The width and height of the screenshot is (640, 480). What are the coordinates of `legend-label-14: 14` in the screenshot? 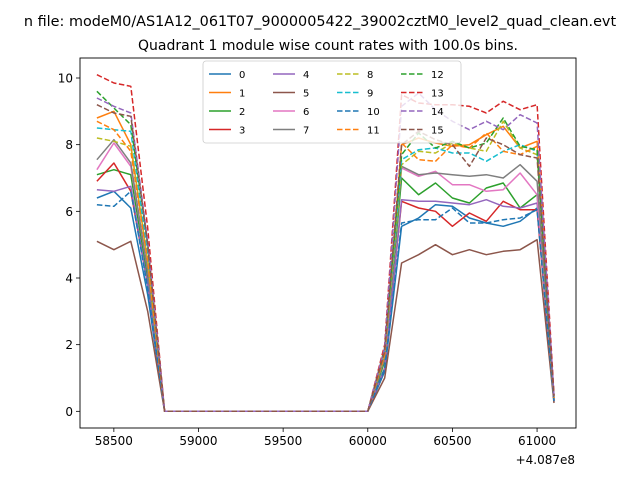 It's located at (437, 112).